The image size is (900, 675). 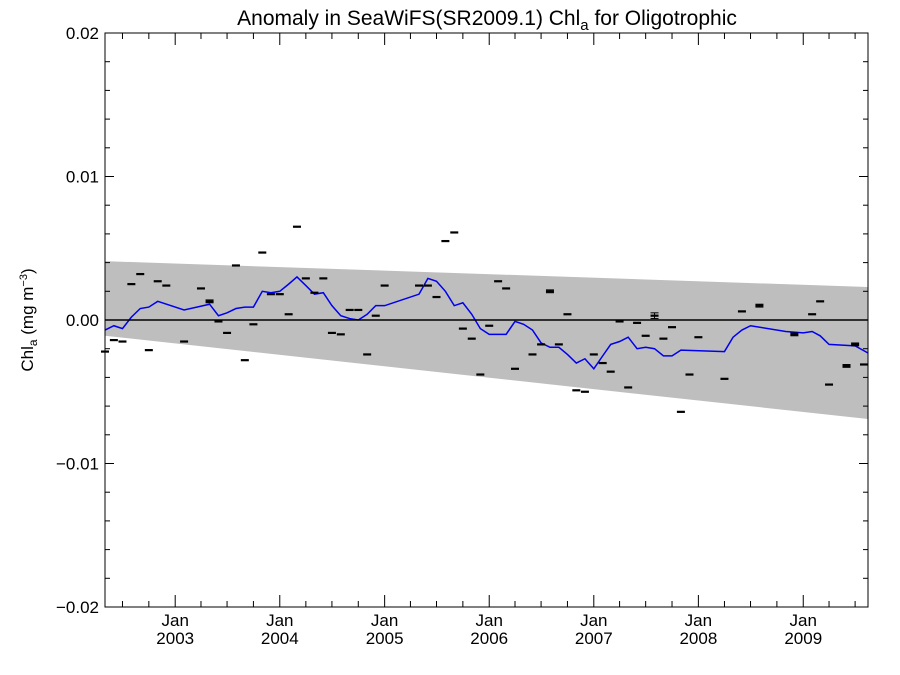 What do you see at coordinates (663, 18) in the screenshot?
I see `chart-title-suffix: for Oligotrophic` at bounding box center [663, 18].